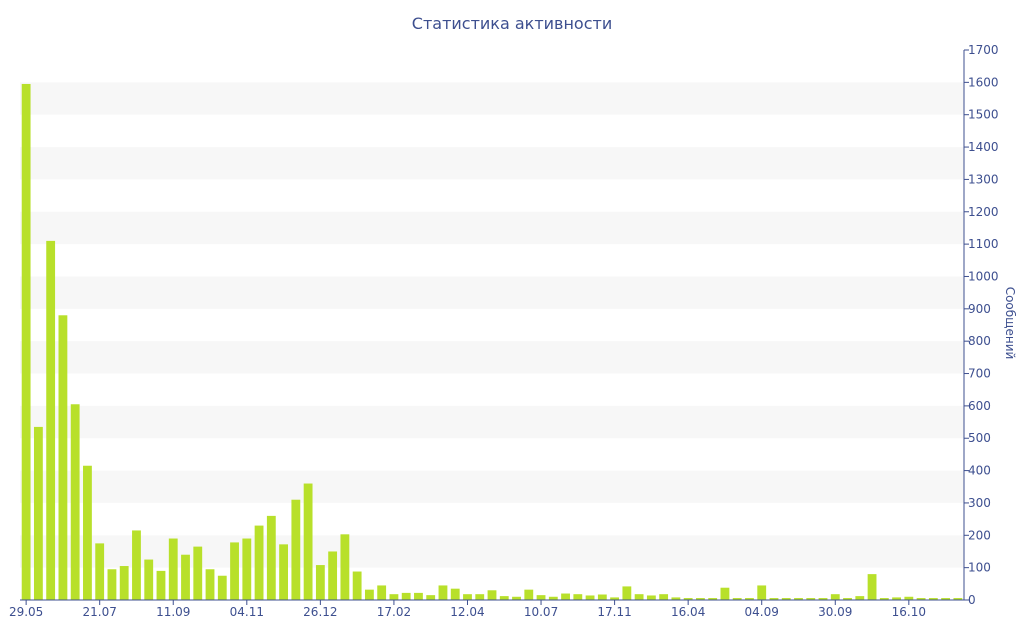 This screenshot has width=1024, height=640. What do you see at coordinates (394, 612) in the screenshot?
I see `x-tick-label: 17.02` at bounding box center [394, 612].